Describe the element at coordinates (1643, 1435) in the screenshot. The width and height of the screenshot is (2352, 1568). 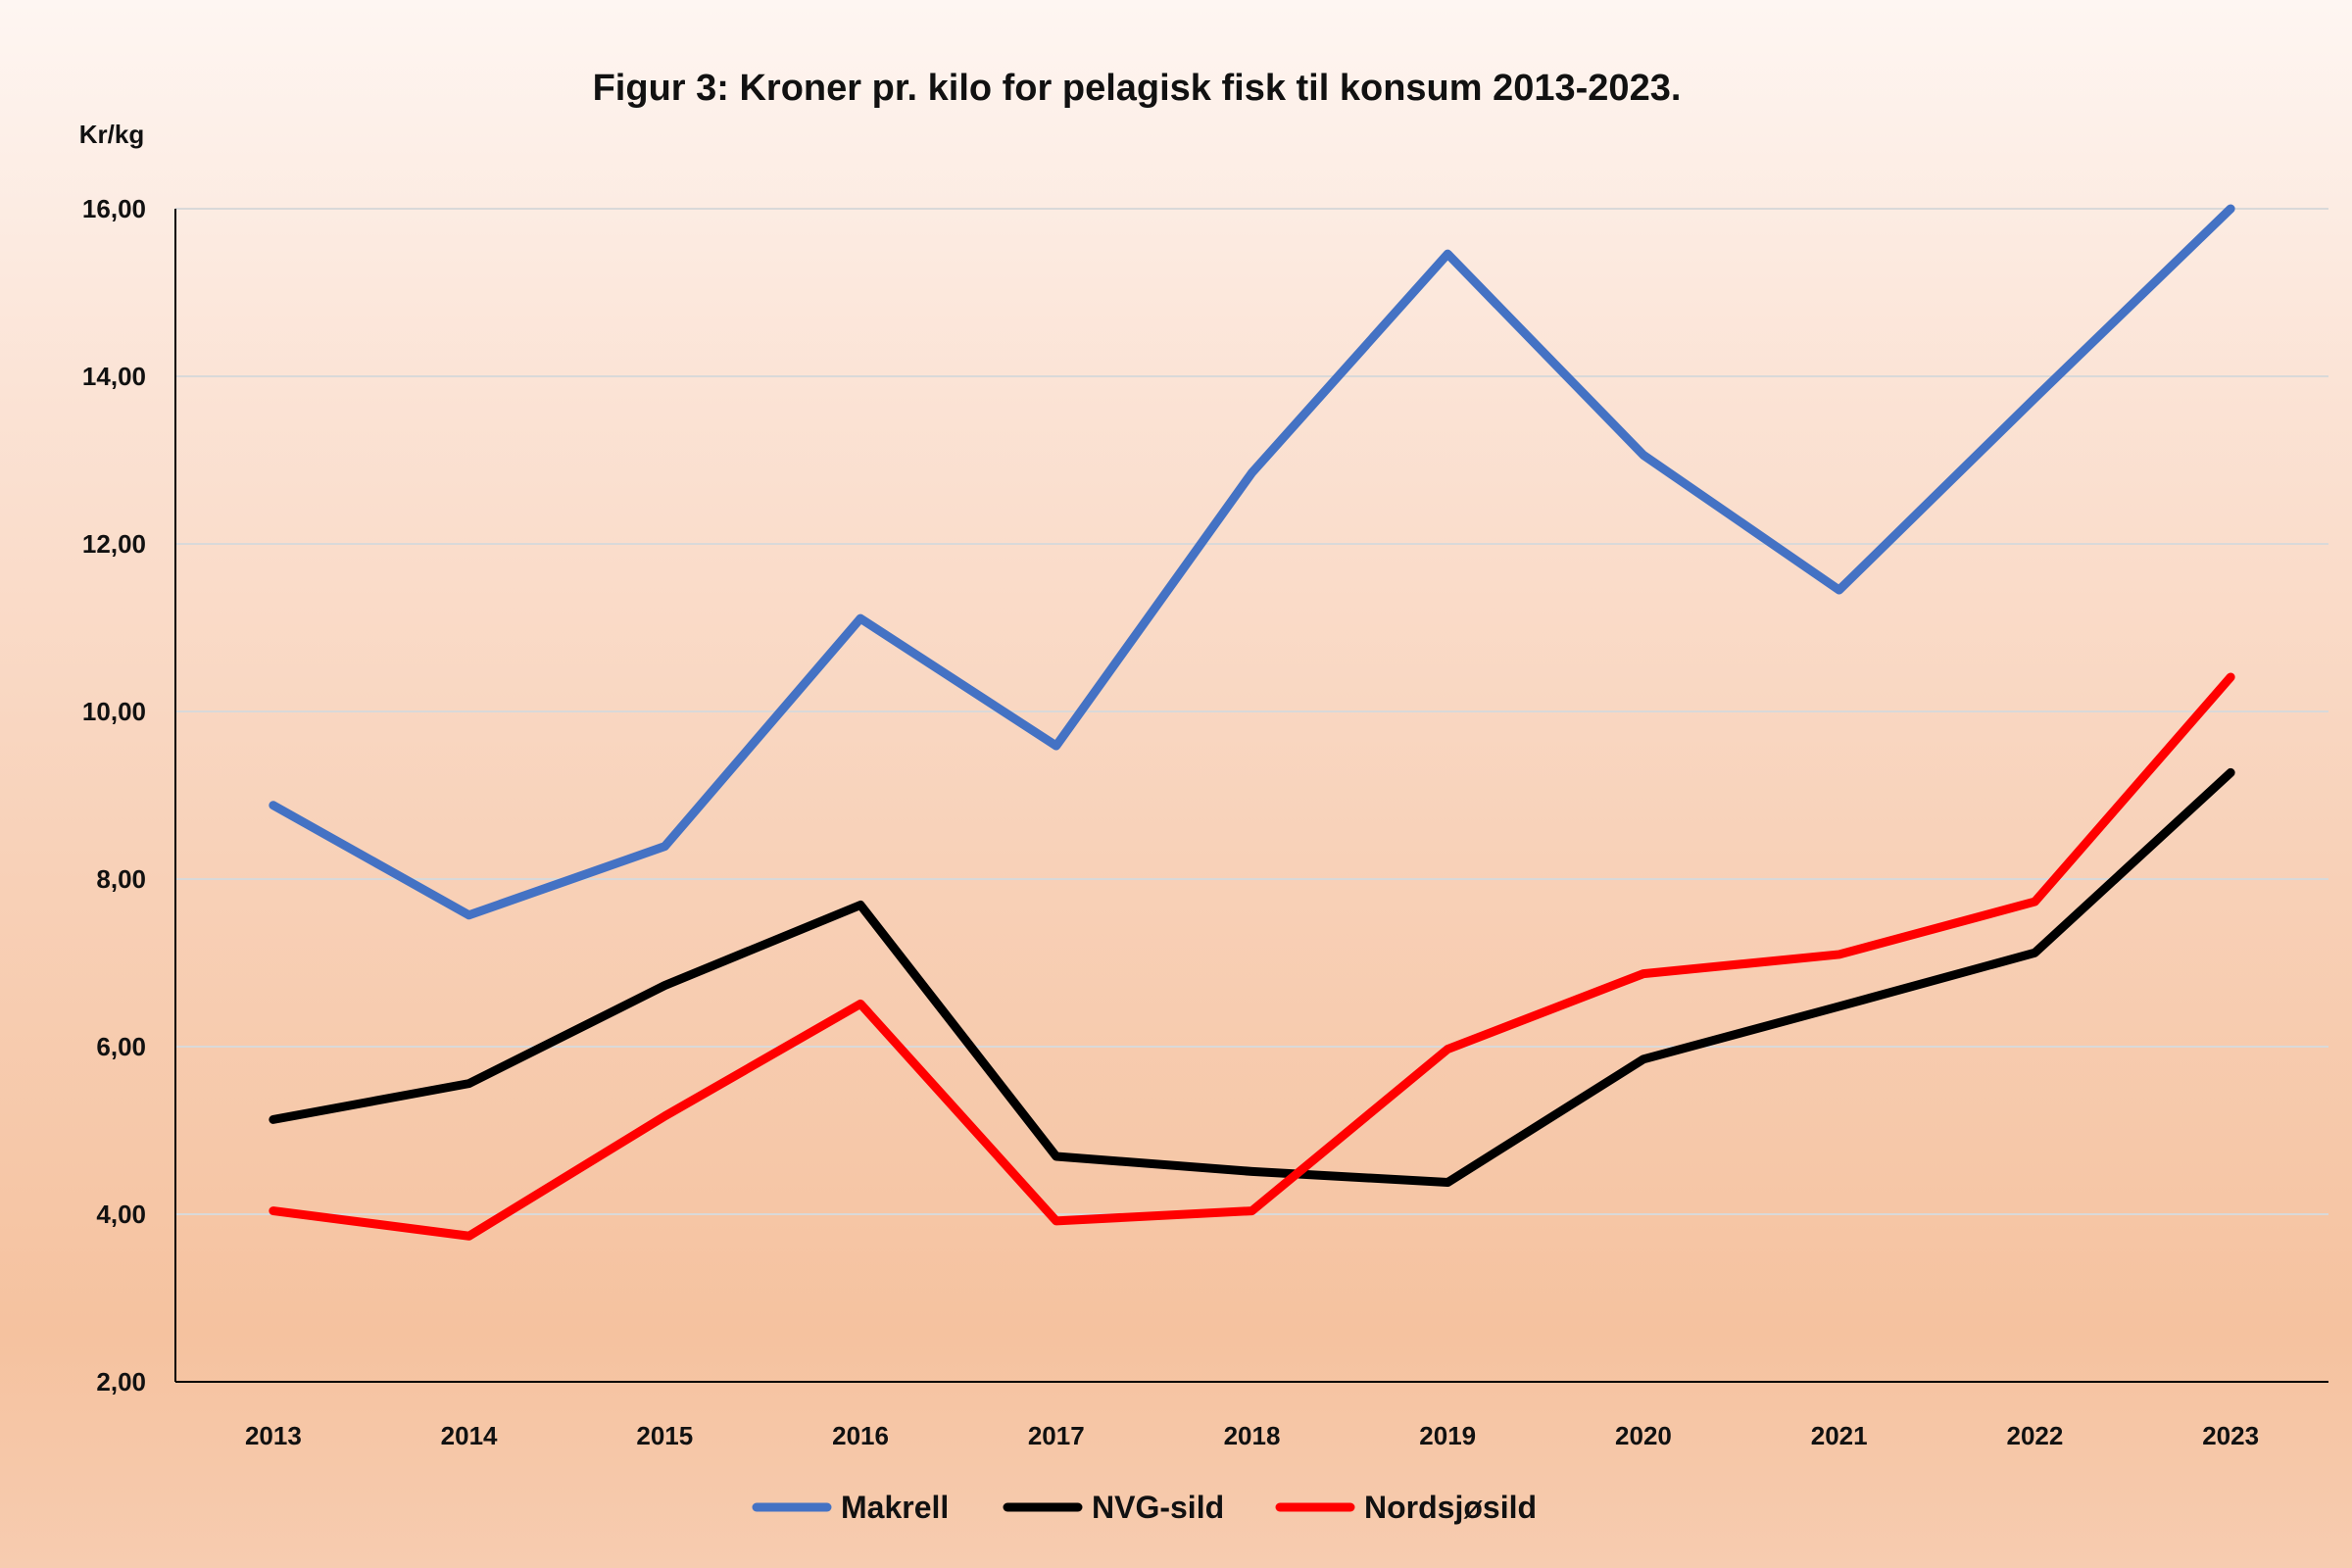
I see `x-tick-label: 2020` at that location.